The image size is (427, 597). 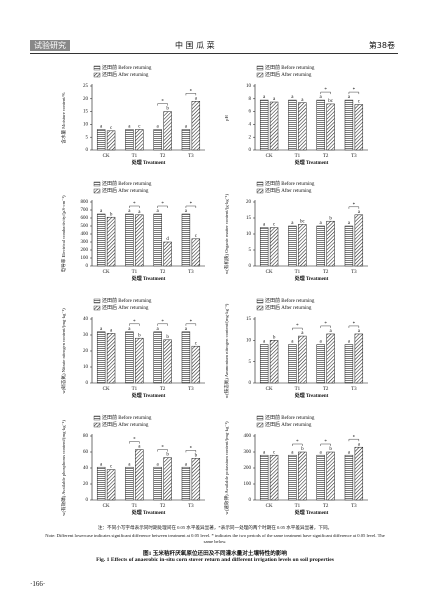 What do you see at coordinates (86, 86) in the screenshot?
I see `y-tick-label: 25` at bounding box center [86, 86].